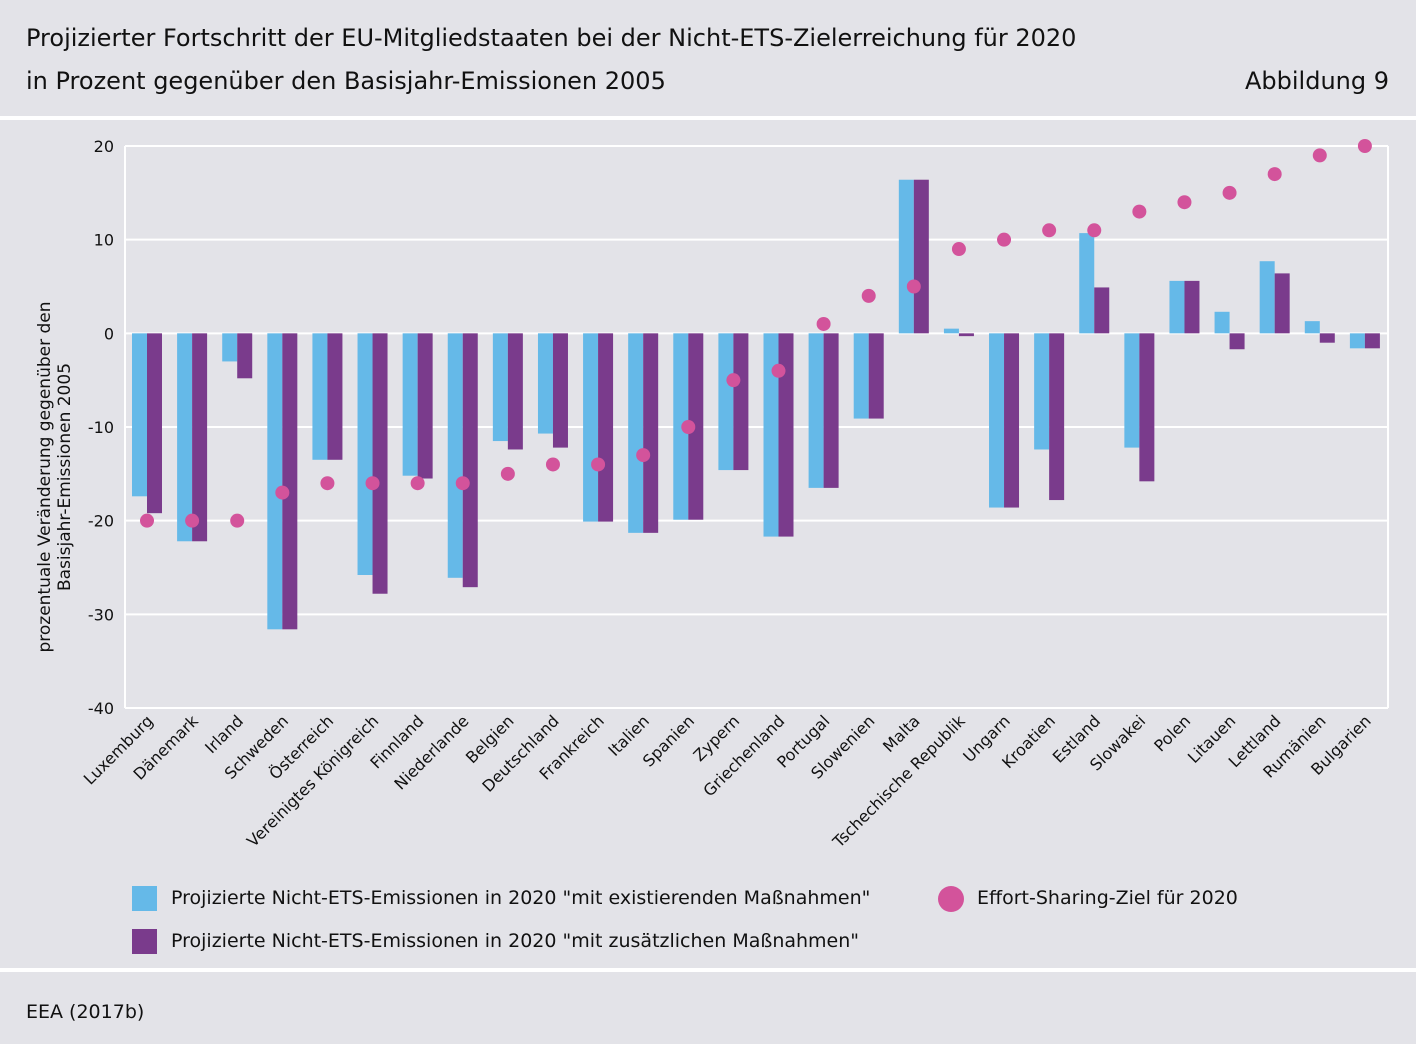 This screenshot has width=1416, height=1044. Describe the element at coordinates (144, 898) in the screenshot. I see `legend-swatch-existing` at that location.